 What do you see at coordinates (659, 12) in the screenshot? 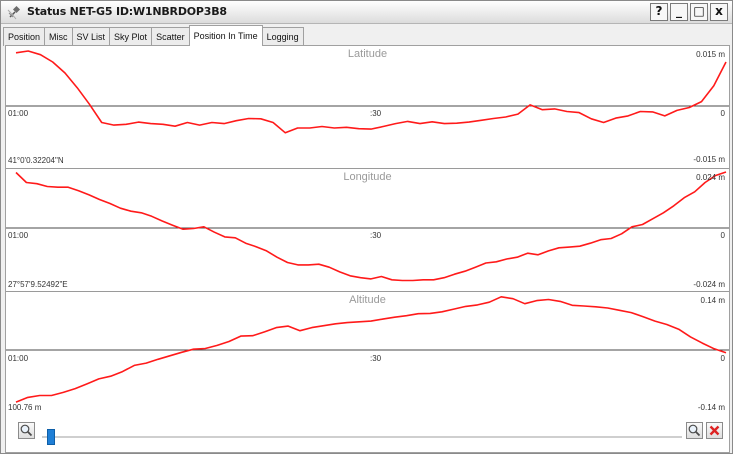
I see `help-button: ?` at bounding box center [659, 12].